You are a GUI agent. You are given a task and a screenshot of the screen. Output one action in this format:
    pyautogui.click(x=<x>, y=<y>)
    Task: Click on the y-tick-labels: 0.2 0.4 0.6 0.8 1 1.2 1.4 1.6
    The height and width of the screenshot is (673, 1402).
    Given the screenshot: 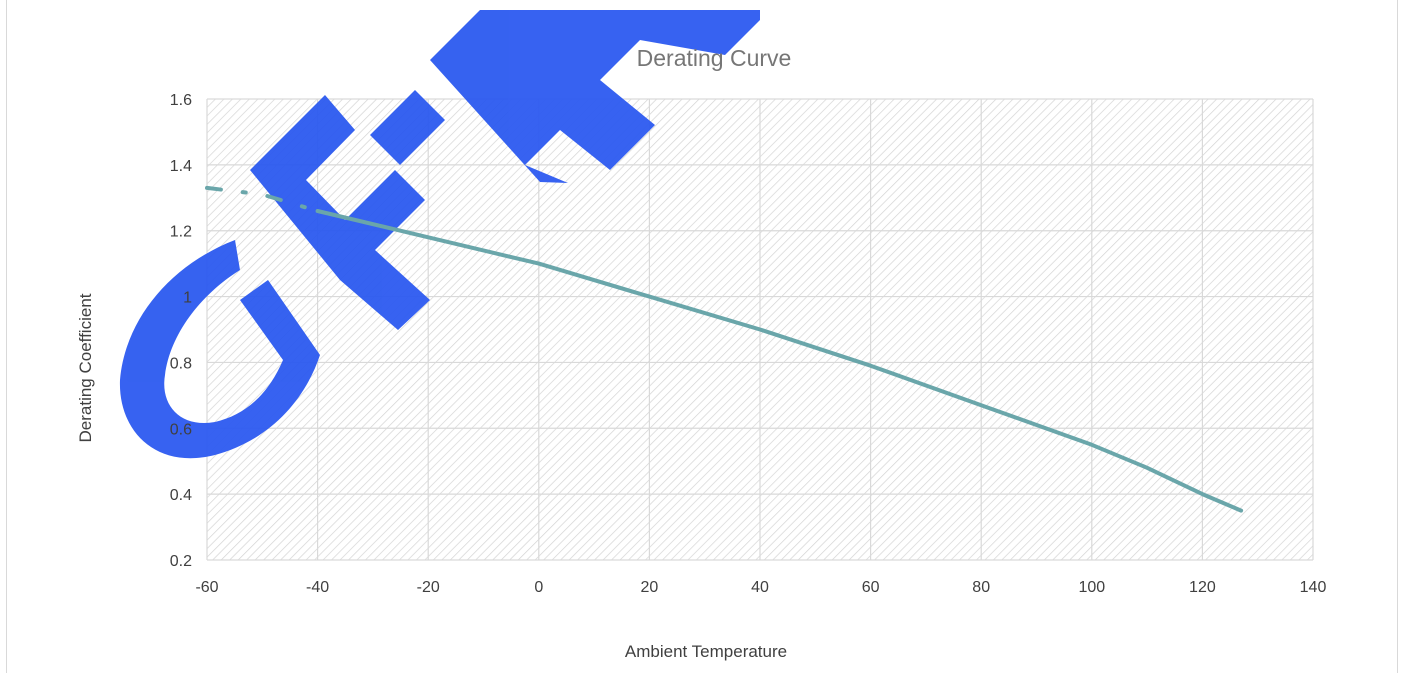 What is the action you would take?
    pyautogui.click(x=181, y=331)
    